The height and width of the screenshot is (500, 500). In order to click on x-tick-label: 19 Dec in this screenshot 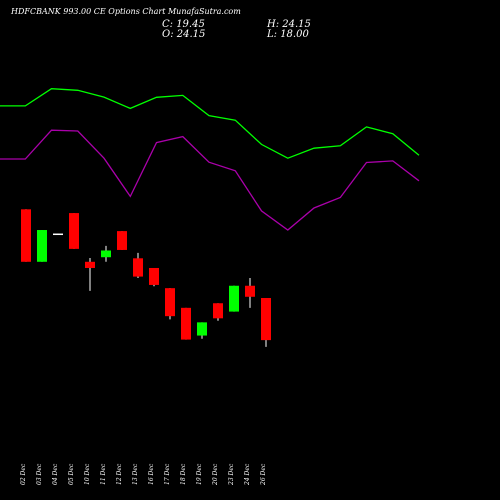, I will do `click(199, 474)`.